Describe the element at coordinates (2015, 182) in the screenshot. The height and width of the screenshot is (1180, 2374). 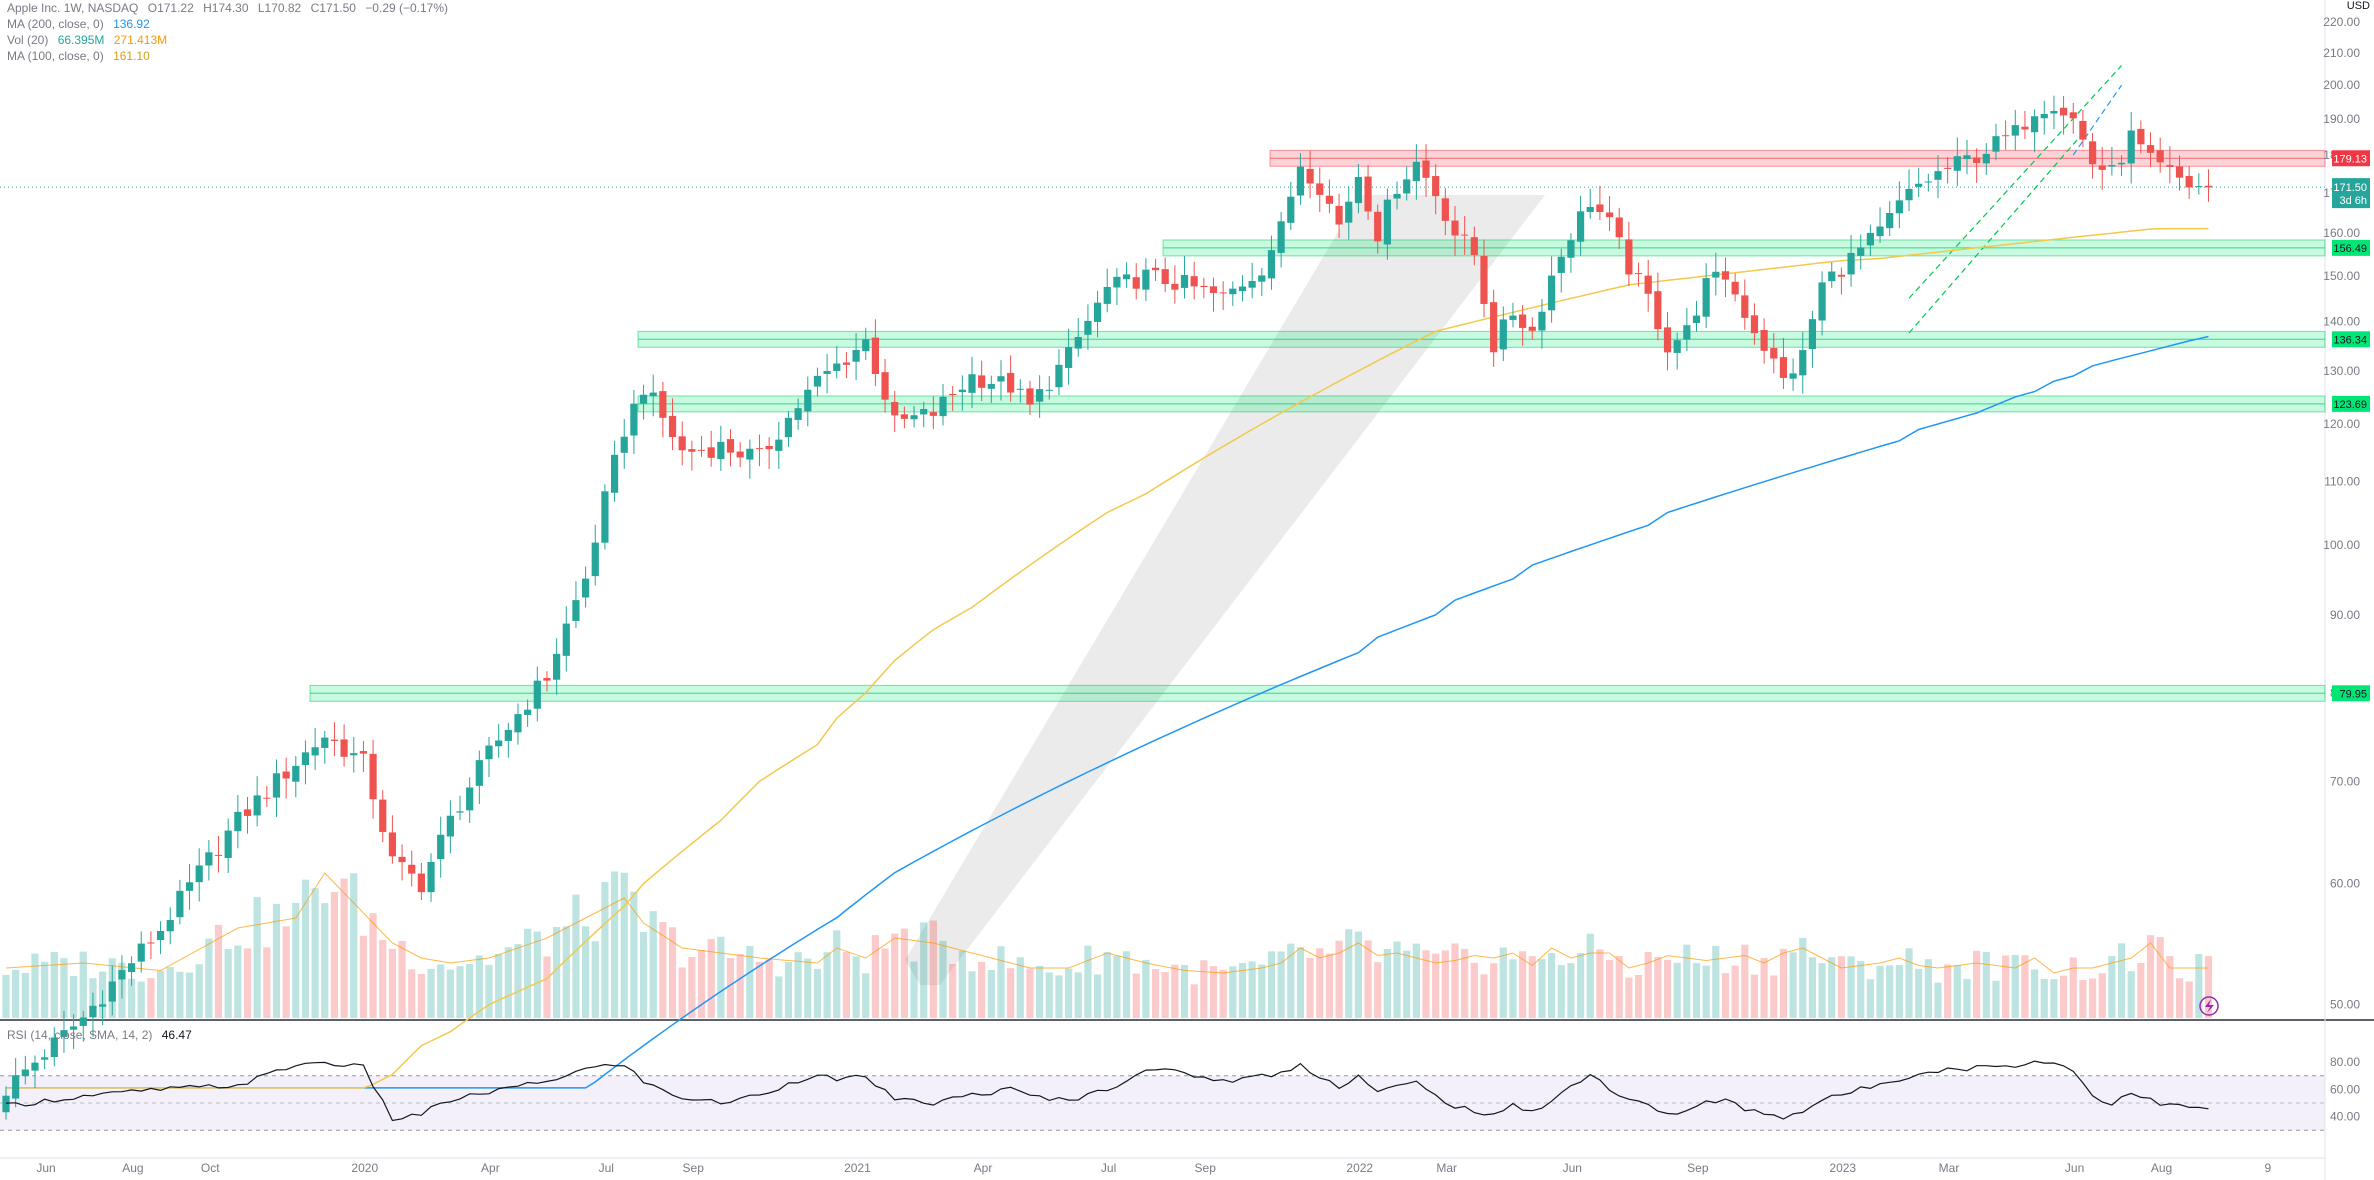
I see `channel-upper-line` at that location.